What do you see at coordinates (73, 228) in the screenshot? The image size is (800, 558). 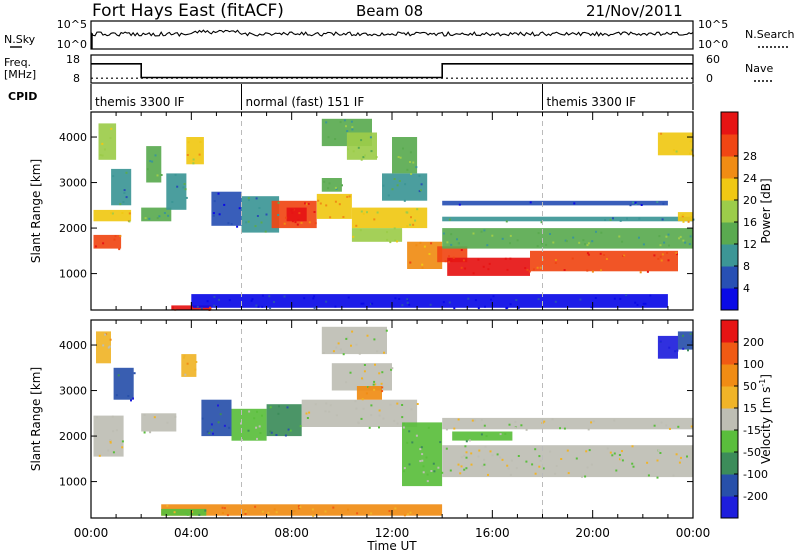 I see `power-ytick-label: 2000` at bounding box center [73, 228].